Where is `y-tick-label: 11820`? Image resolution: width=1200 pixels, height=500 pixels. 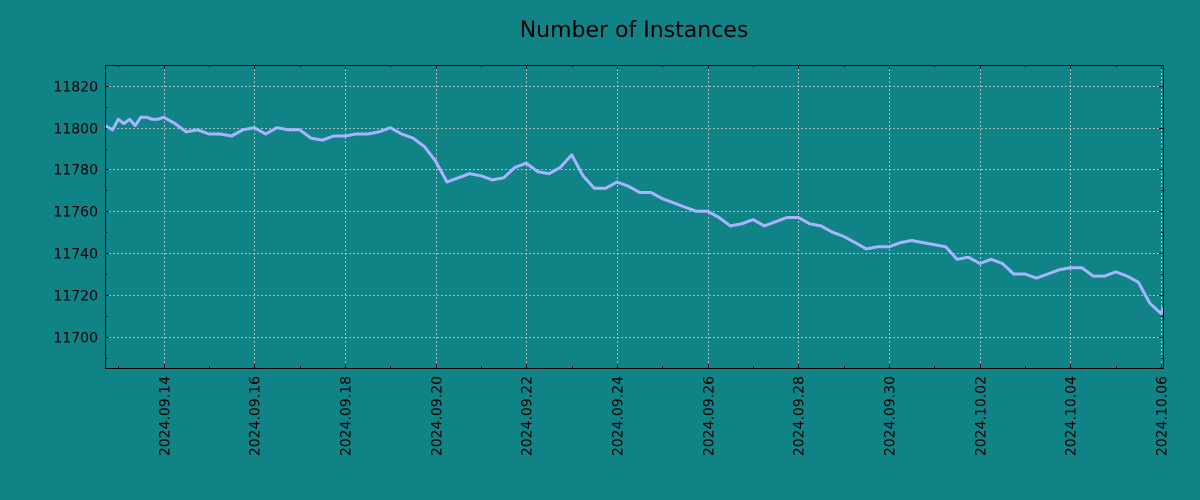 y-tick-label: 11820 is located at coordinates (75, 88).